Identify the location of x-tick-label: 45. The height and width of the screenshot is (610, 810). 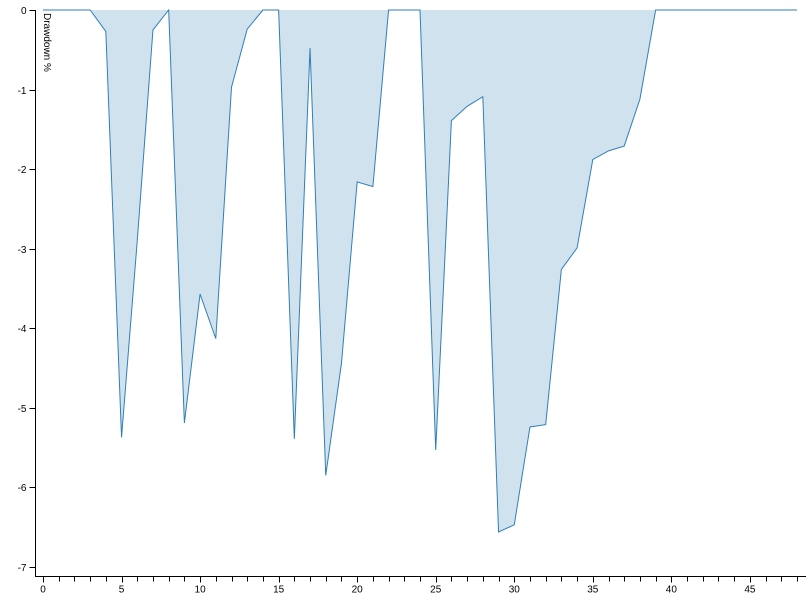
(750, 590).